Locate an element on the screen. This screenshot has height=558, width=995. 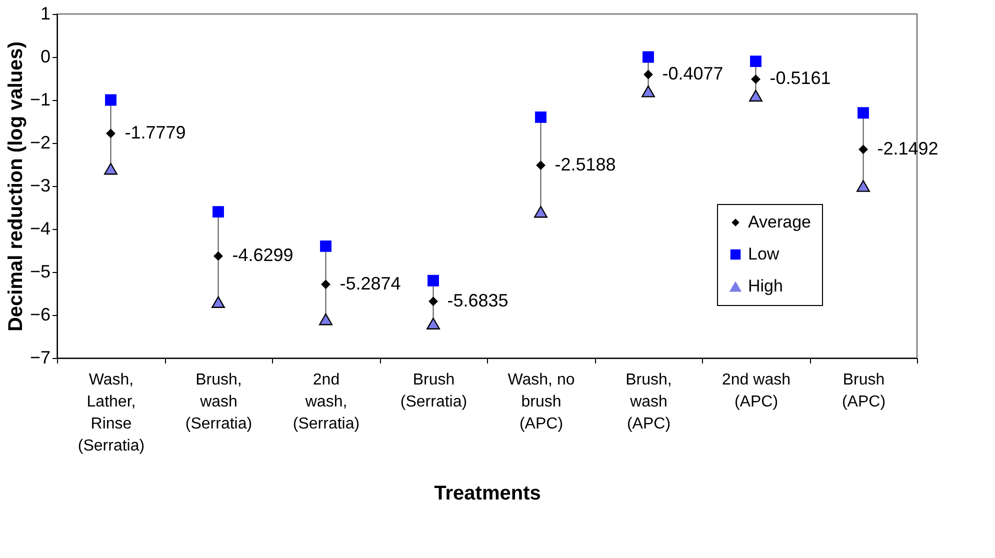
x-tick-label: 2nd wash, (Serratia) is located at coordinates (326, 402).